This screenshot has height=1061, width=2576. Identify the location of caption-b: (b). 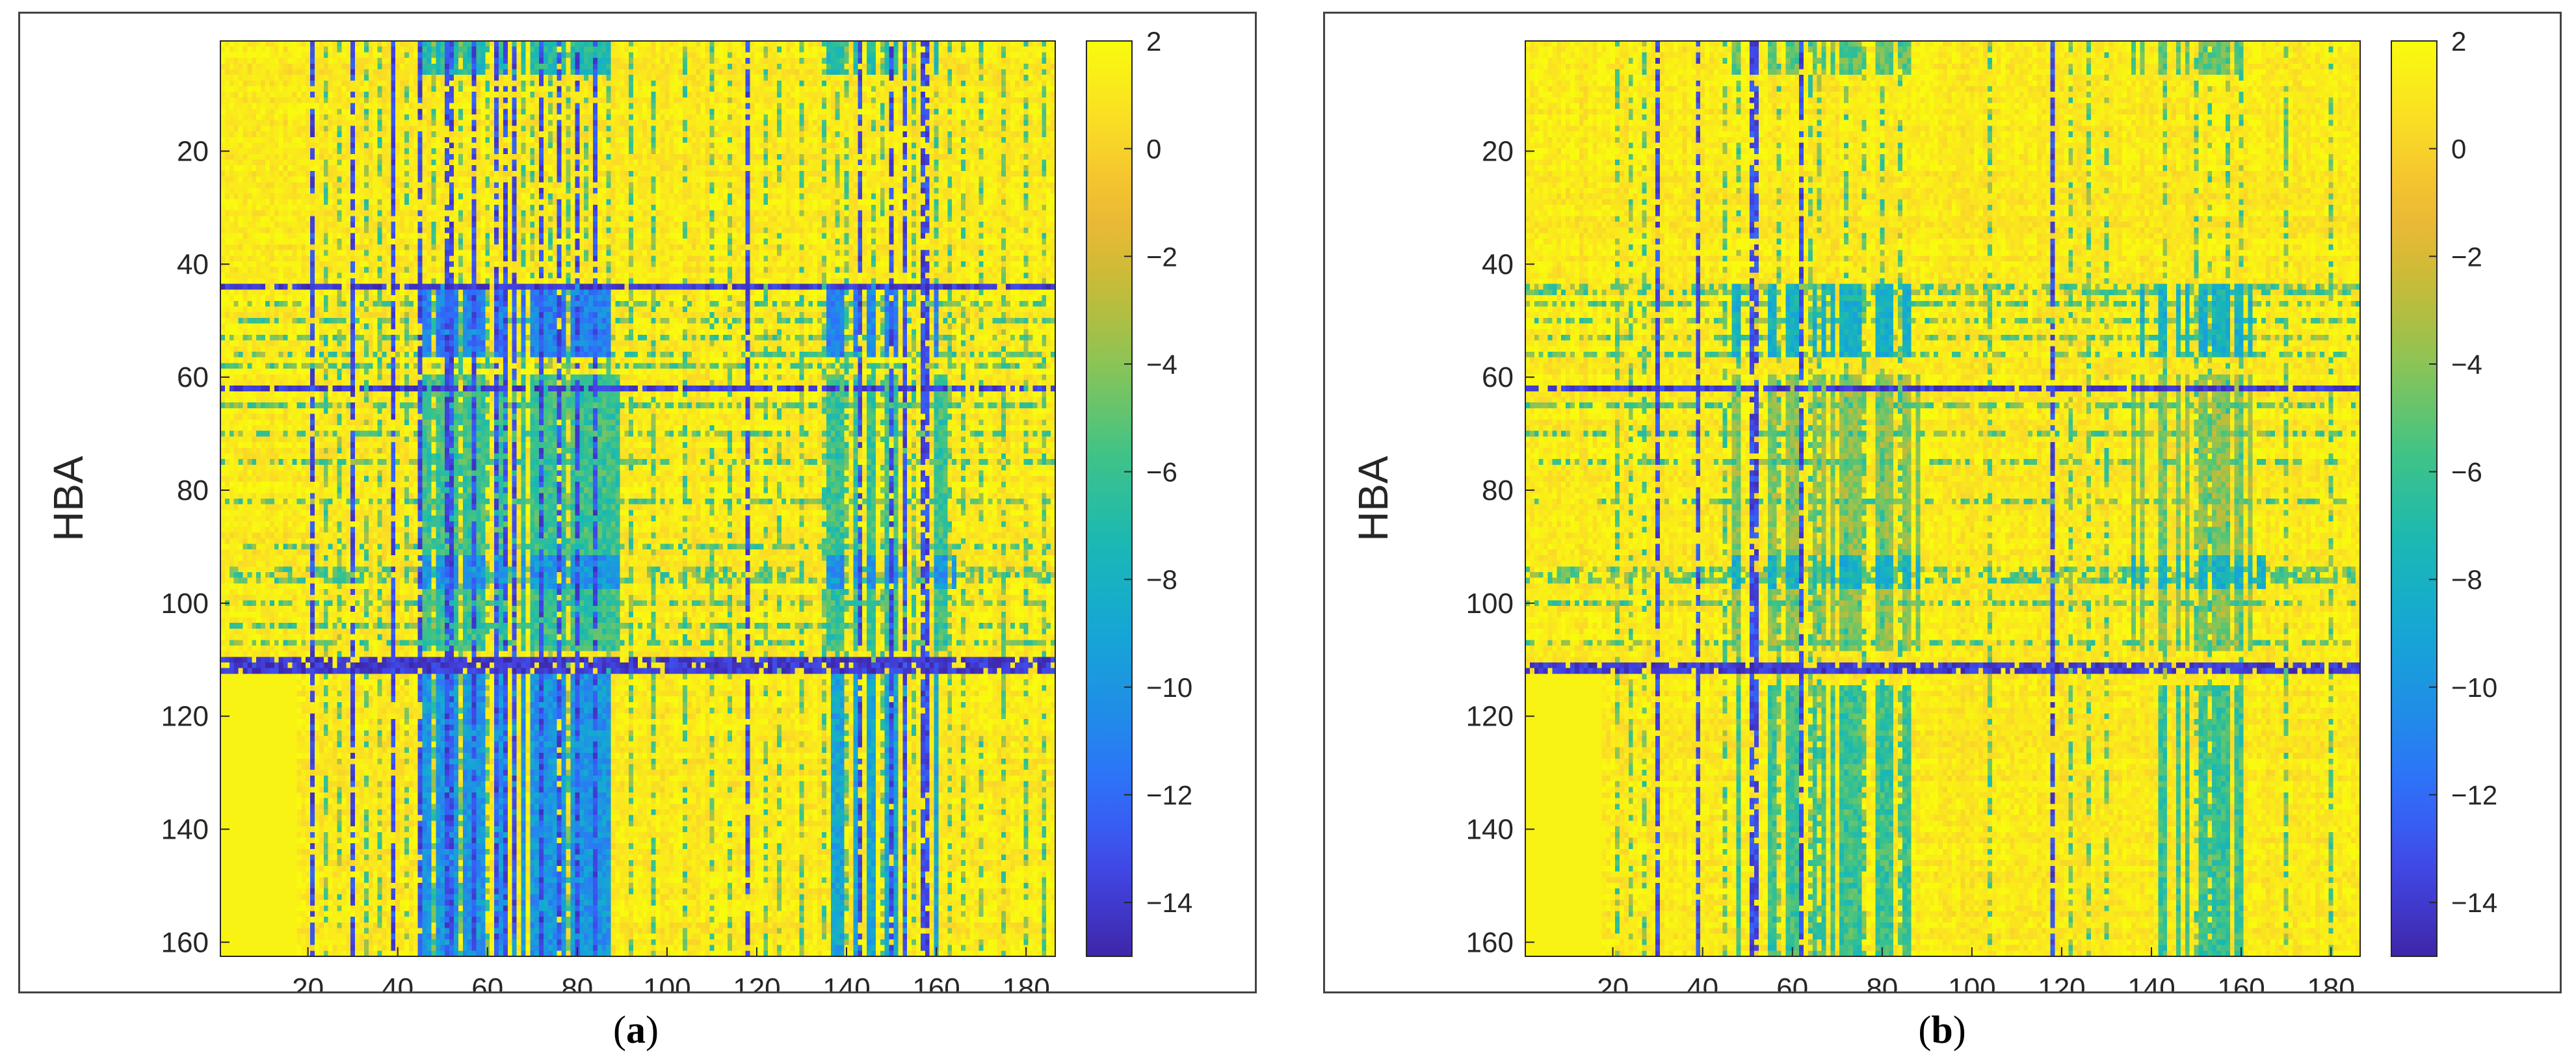
(1942, 1029).